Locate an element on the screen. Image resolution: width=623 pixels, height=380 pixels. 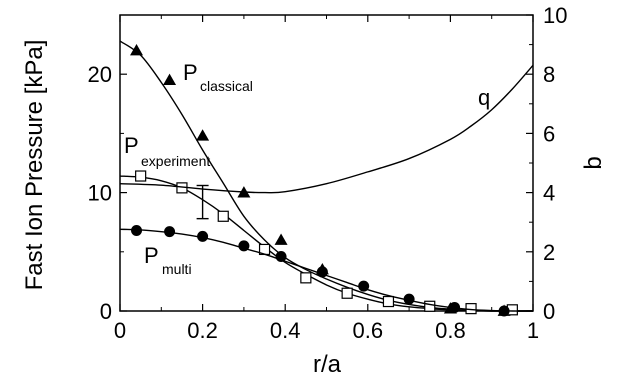
x-tick-label: 0.4 is located at coordinates (285, 330).